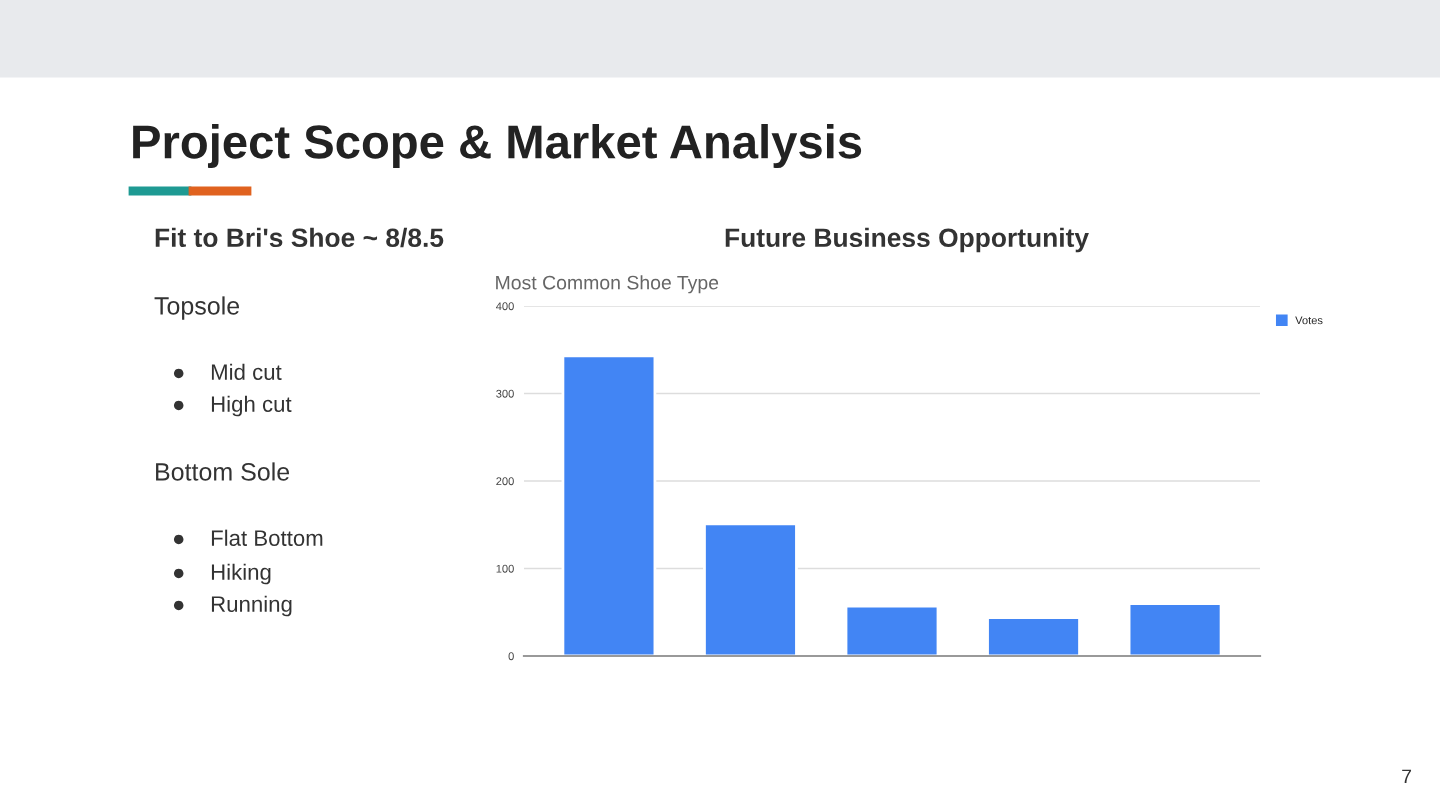 The image size is (1440, 810). What do you see at coordinates (232, 406) in the screenshot?
I see `text: ● High cut` at bounding box center [232, 406].